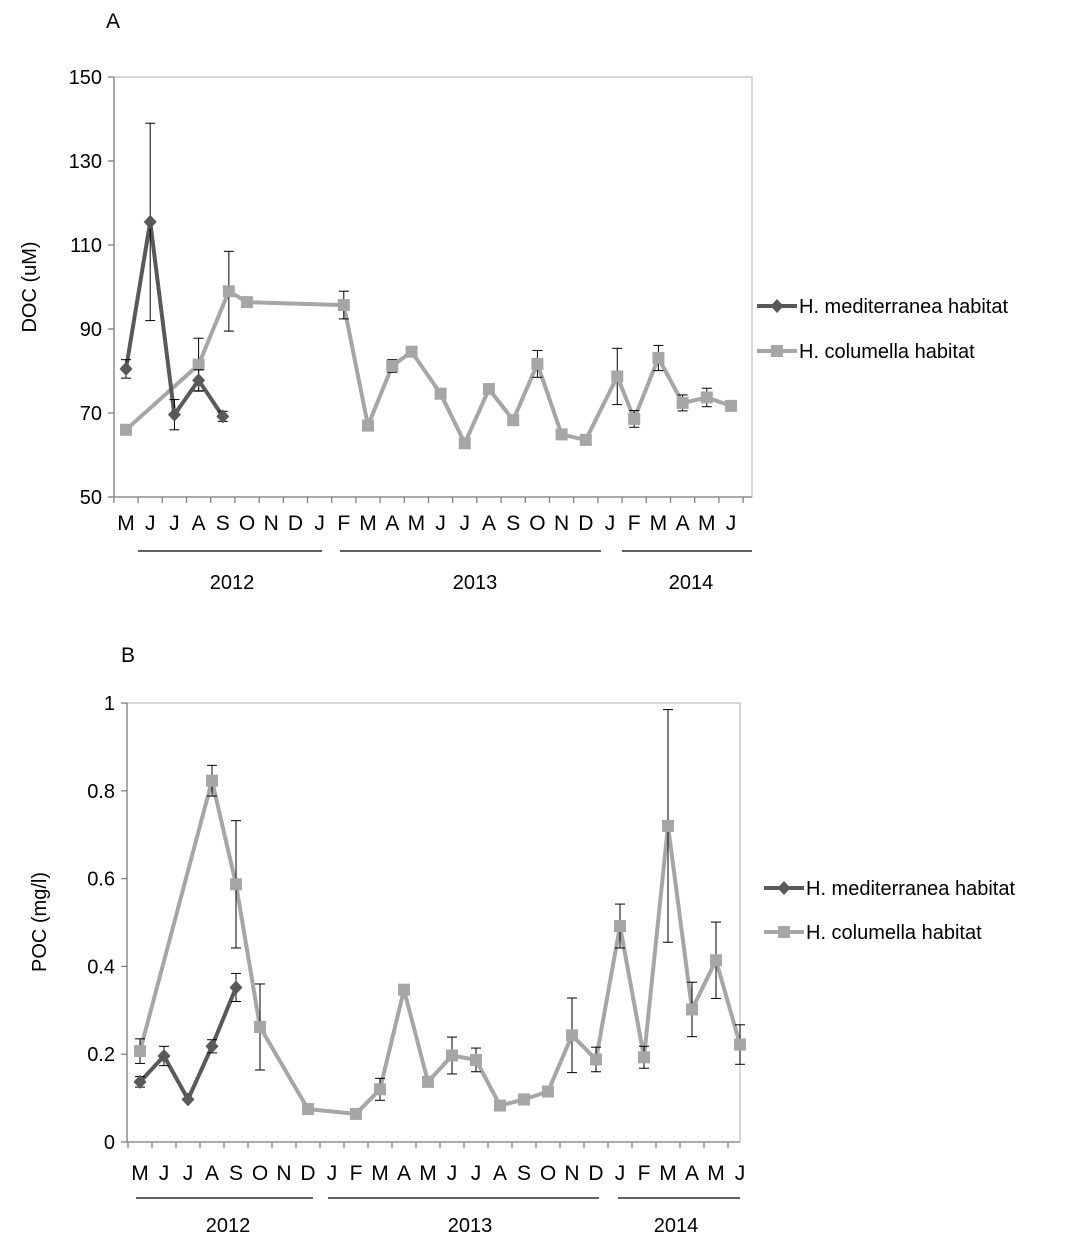 The width and height of the screenshot is (1086, 1236). I want to click on y-tick-label: 50, so click(91, 498).